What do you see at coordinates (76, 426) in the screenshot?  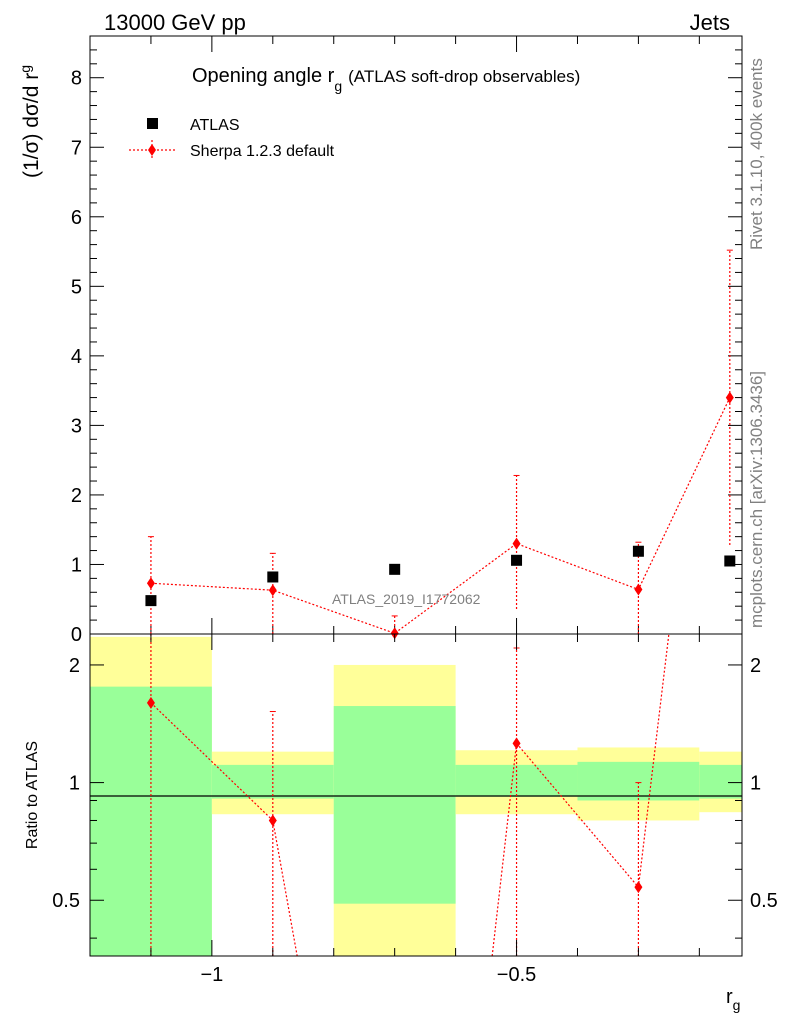 I see `main-y-tick-label: 3` at bounding box center [76, 426].